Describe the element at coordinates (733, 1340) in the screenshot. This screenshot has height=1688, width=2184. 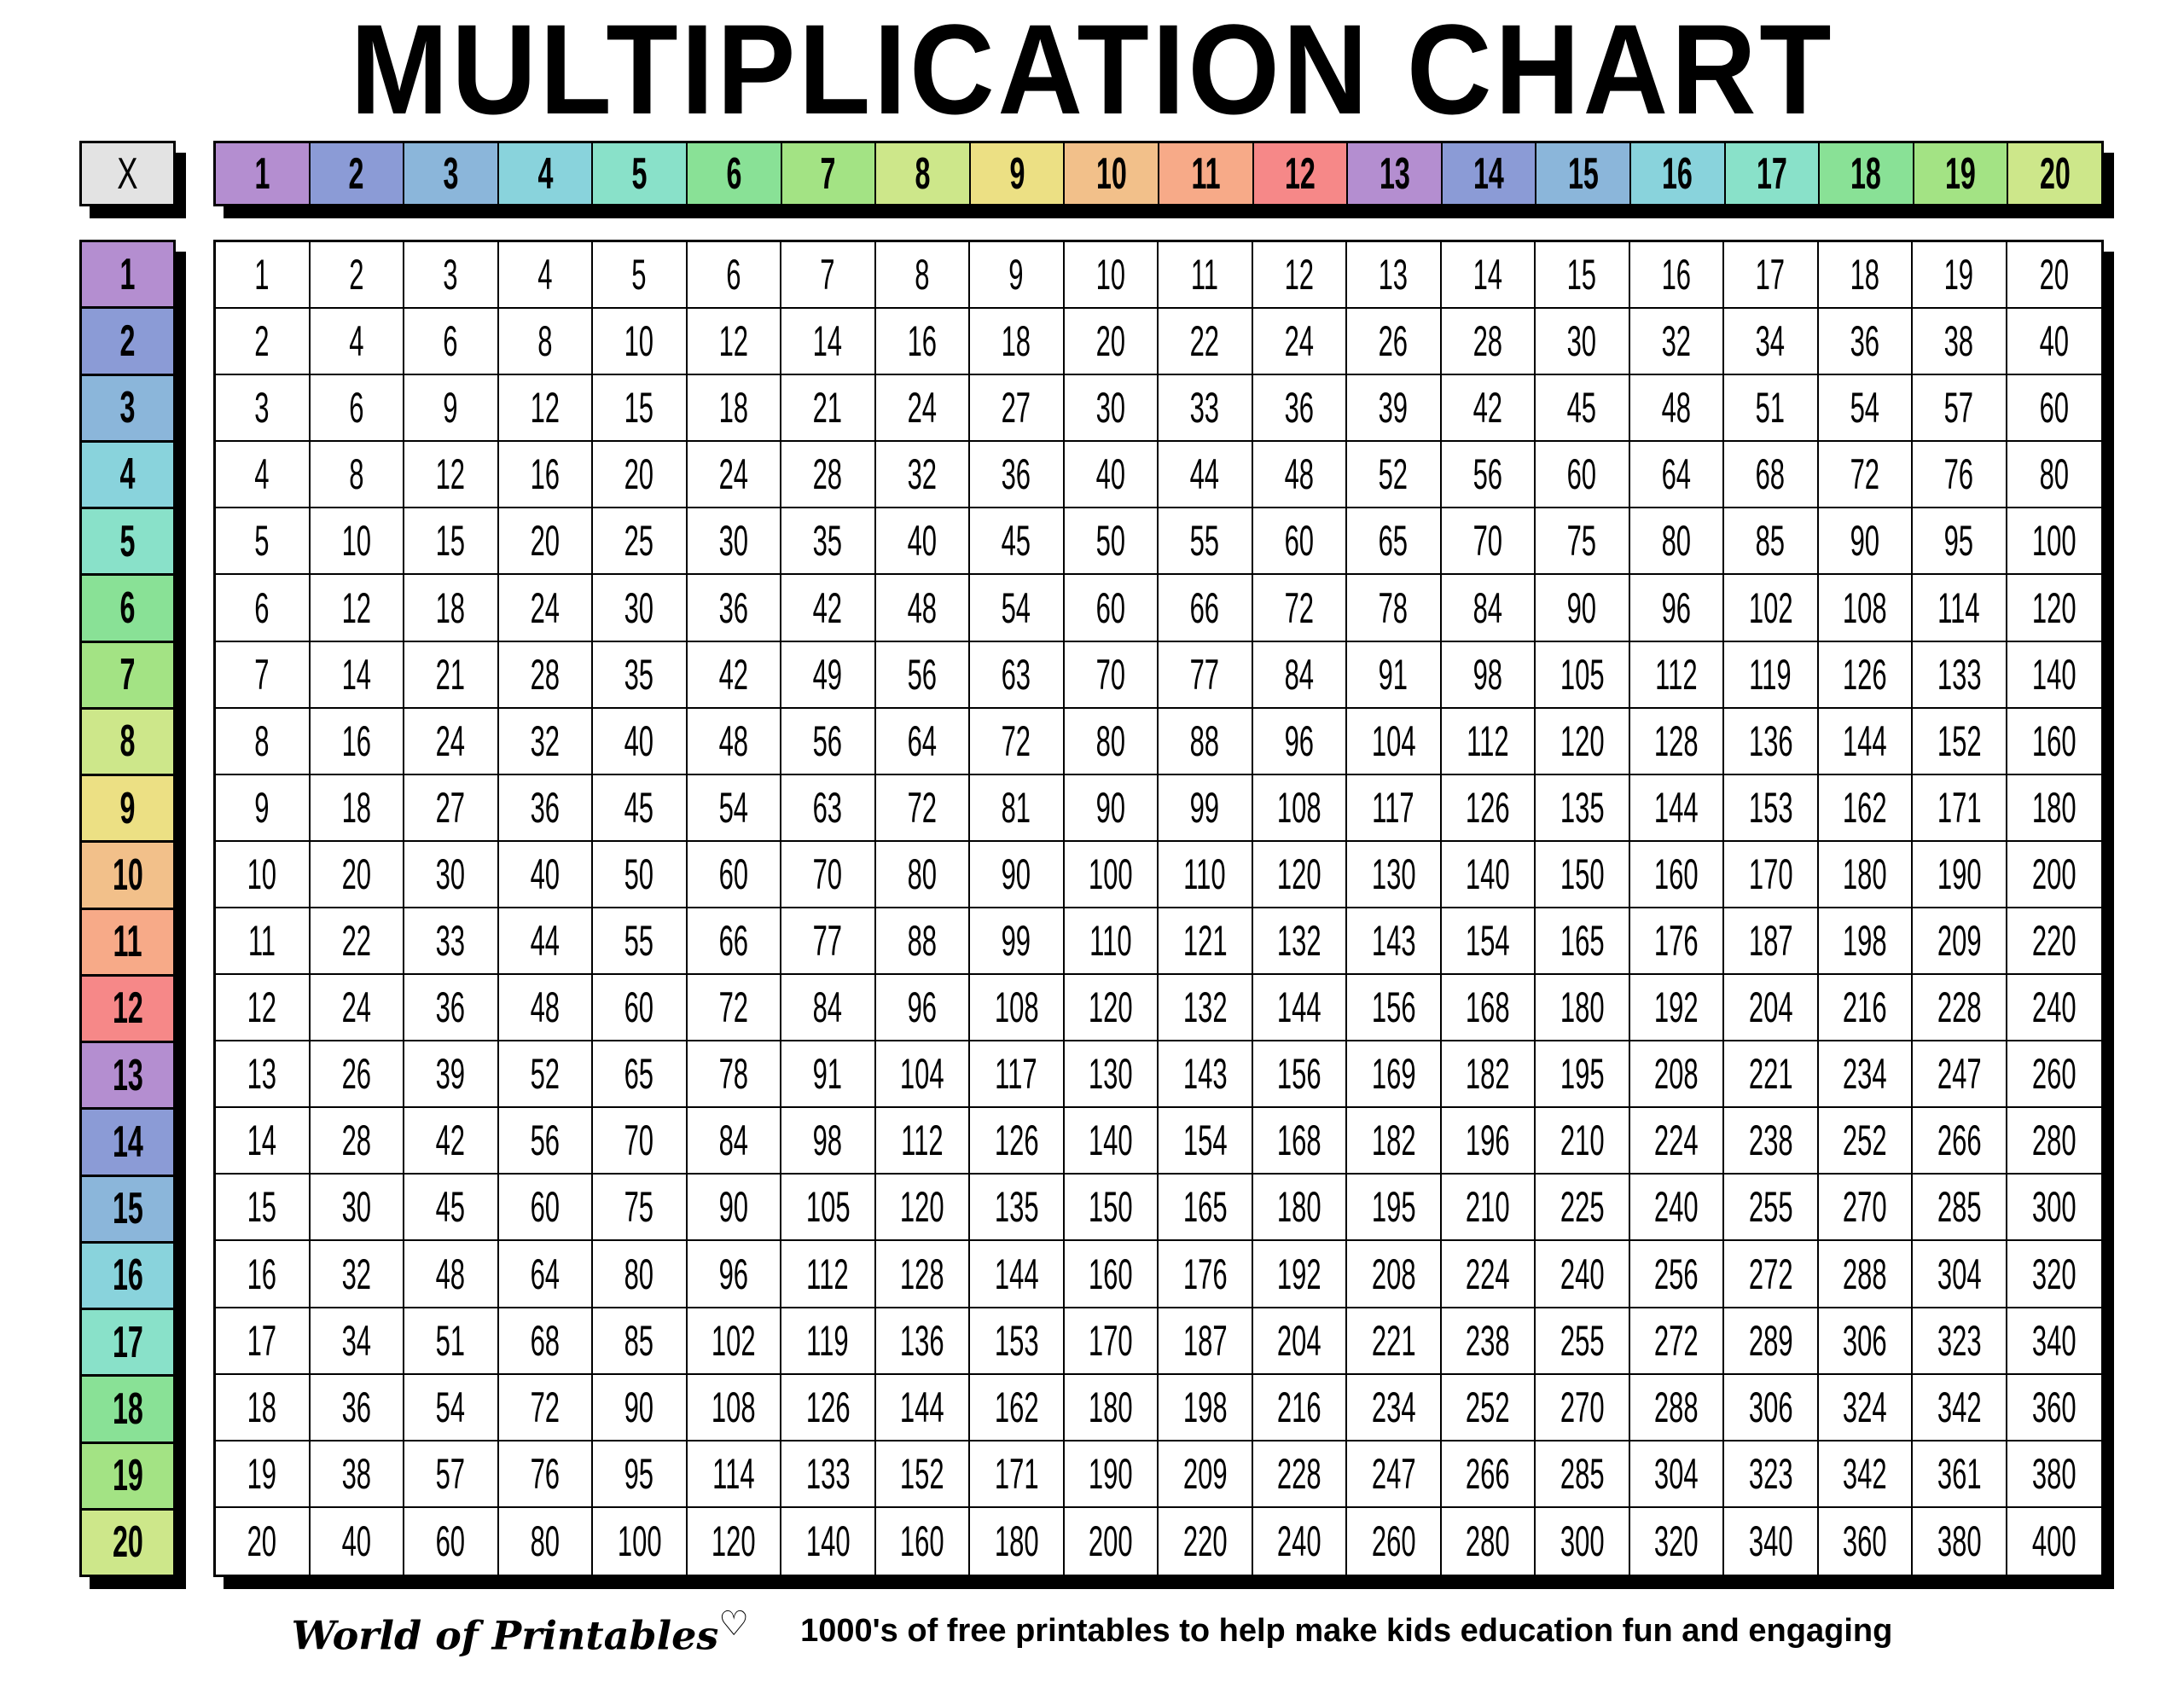
I see `cell-value: 102` at that location.